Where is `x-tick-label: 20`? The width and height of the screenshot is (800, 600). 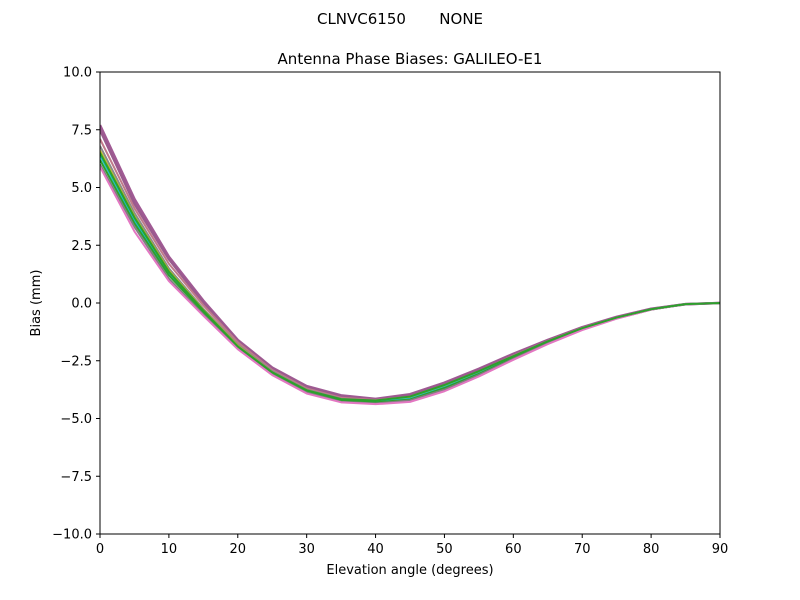
x-tick-label: 20 is located at coordinates (238, 549).